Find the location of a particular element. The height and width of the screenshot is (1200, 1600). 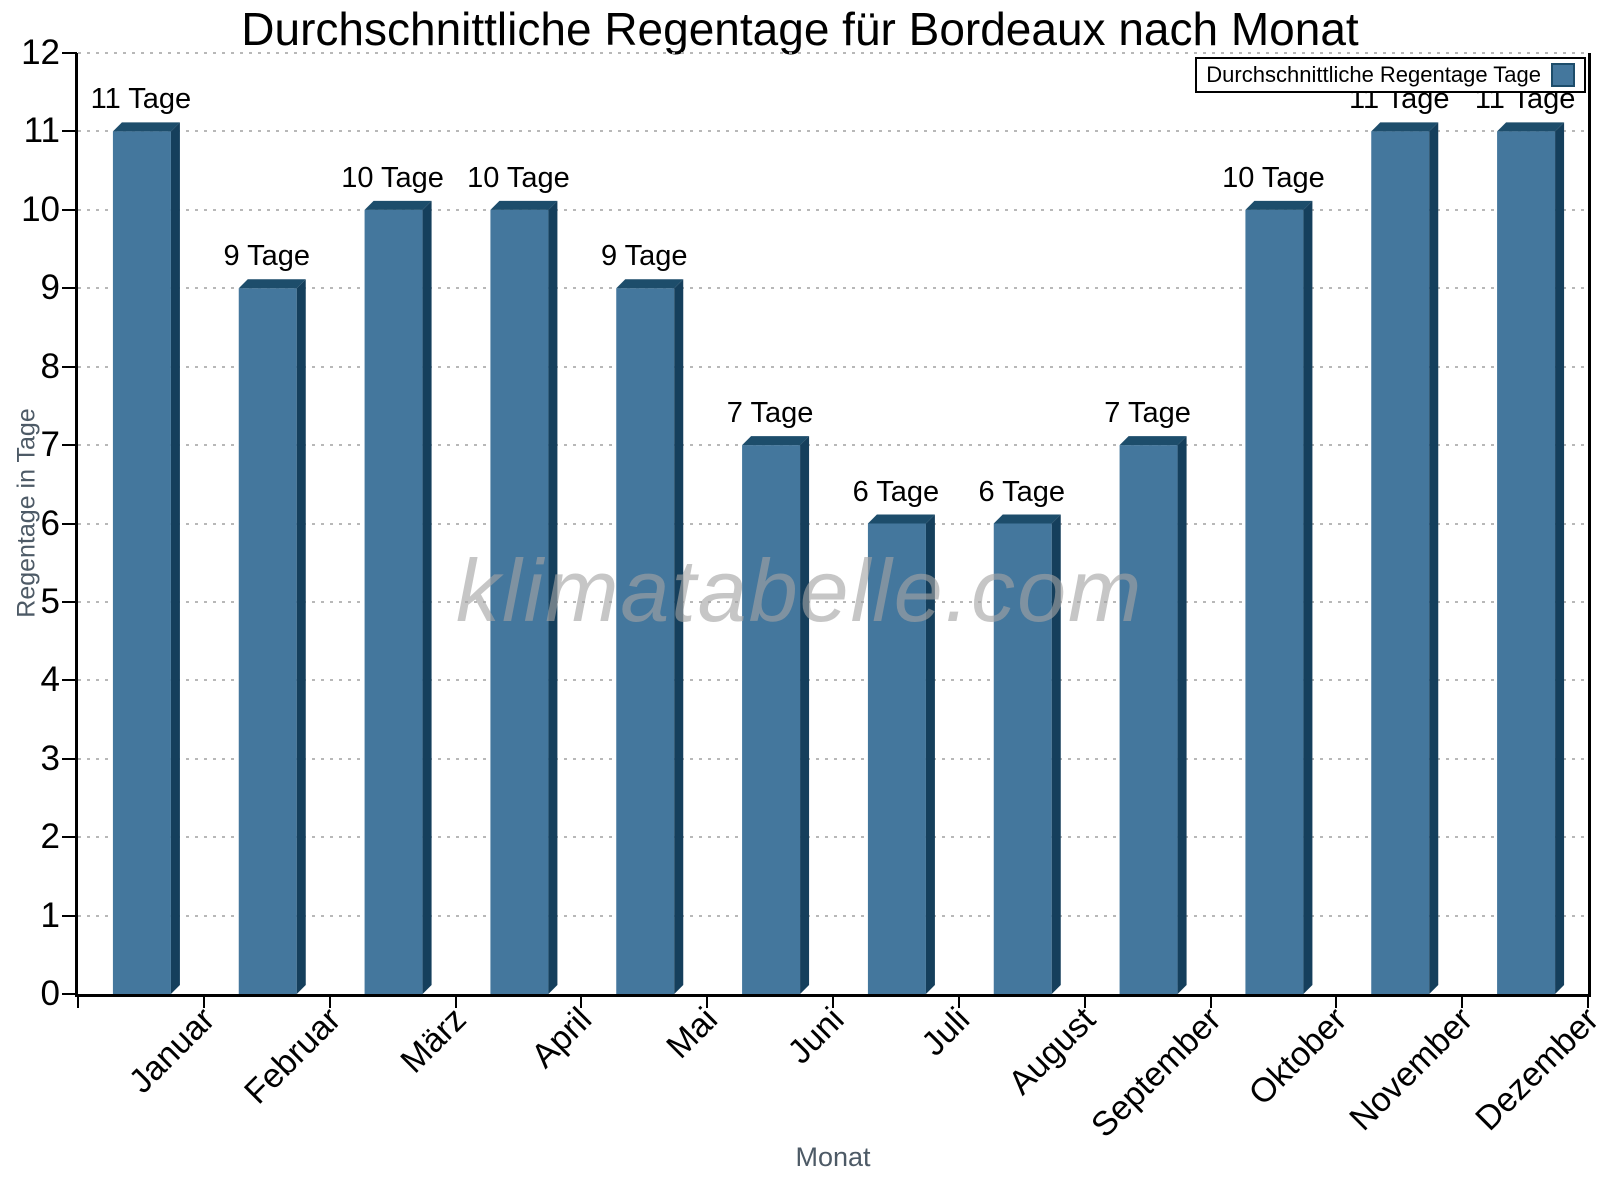

y-tick-label-4: 4 is located at coordinates (50, 680).